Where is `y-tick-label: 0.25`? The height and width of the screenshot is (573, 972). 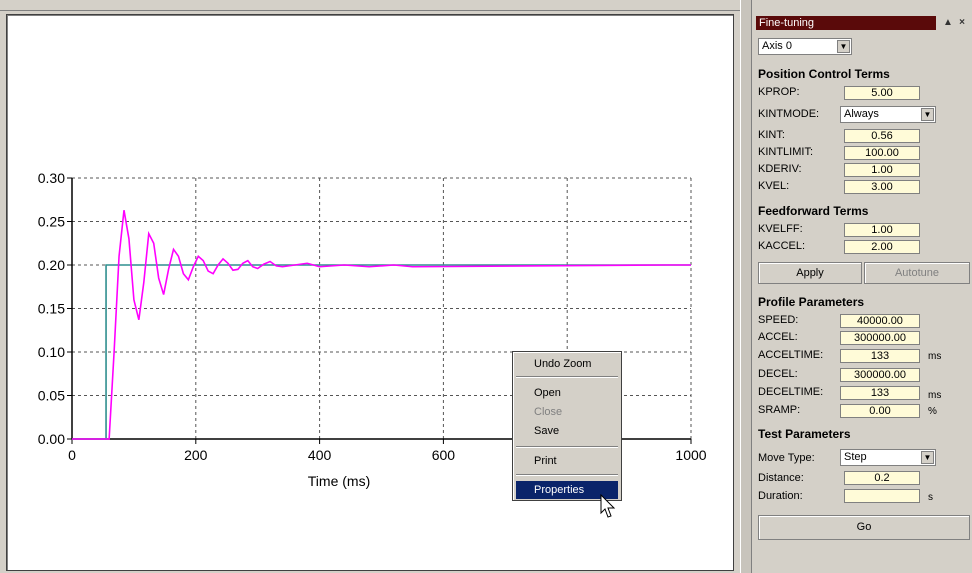 y-tick-label: 0.25 is located at coordinates (51, 222).